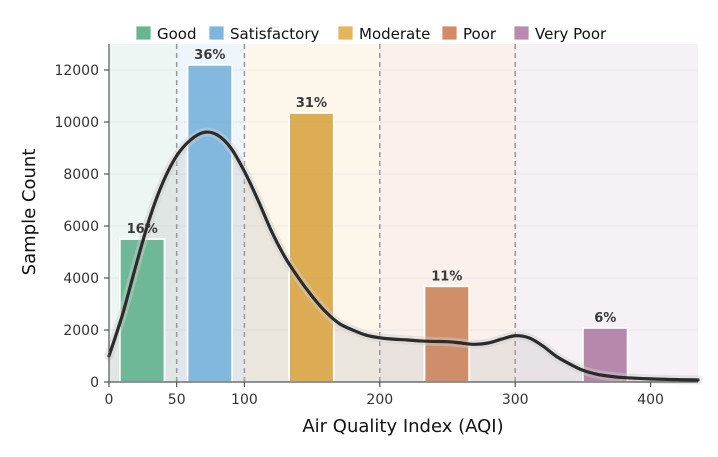 This screenshot has width=718, height=457. What do you see at coordinates (29, 212) in the screenshot?
I see `y-axis-title: Sample Count` at bounding box center [29, 212].